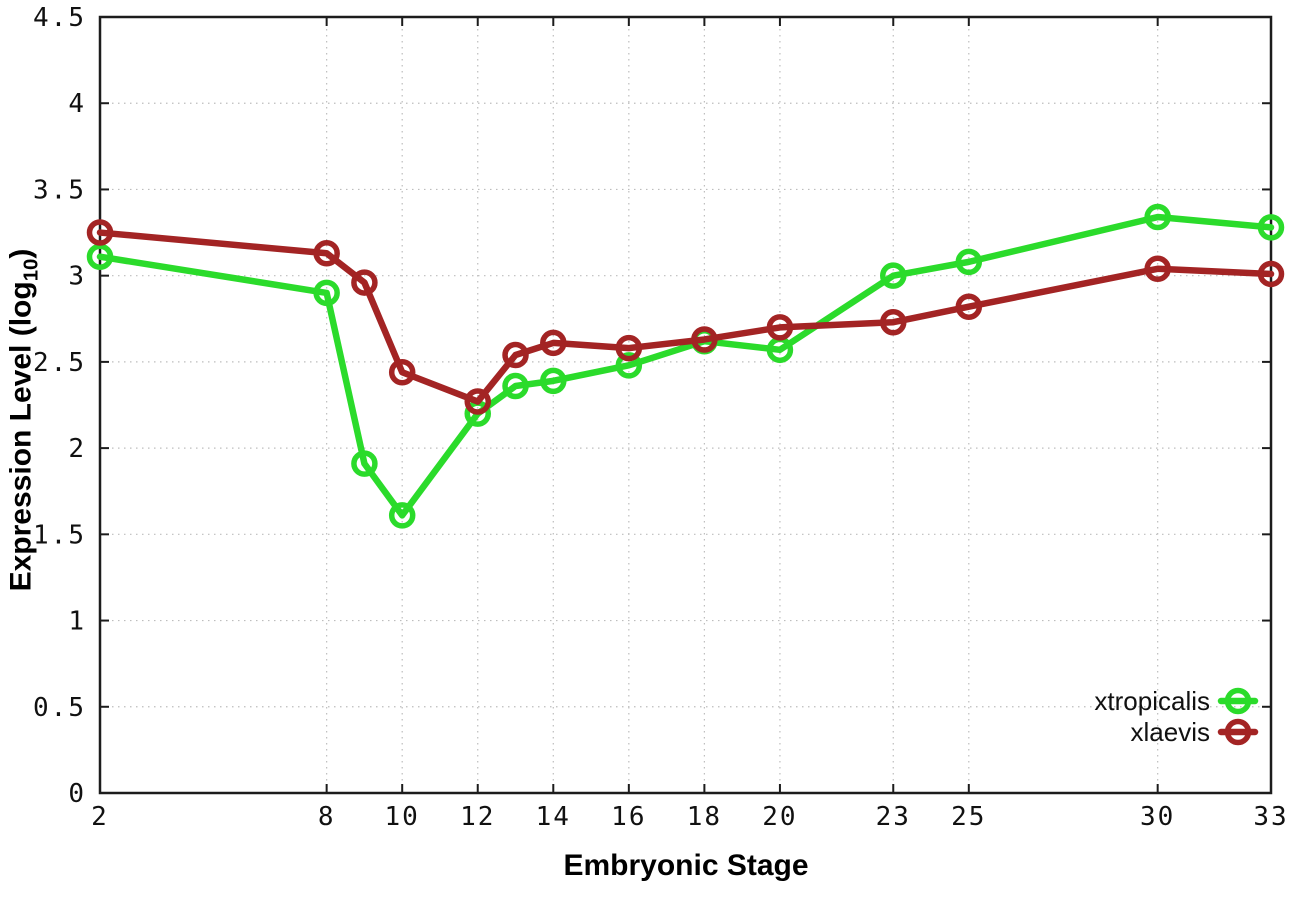 The width and height of the screenshot is (1296, 907). Describe the element at coordinates (77, 449) in the screenshot. I see `y-tick-label: 2` at that location.